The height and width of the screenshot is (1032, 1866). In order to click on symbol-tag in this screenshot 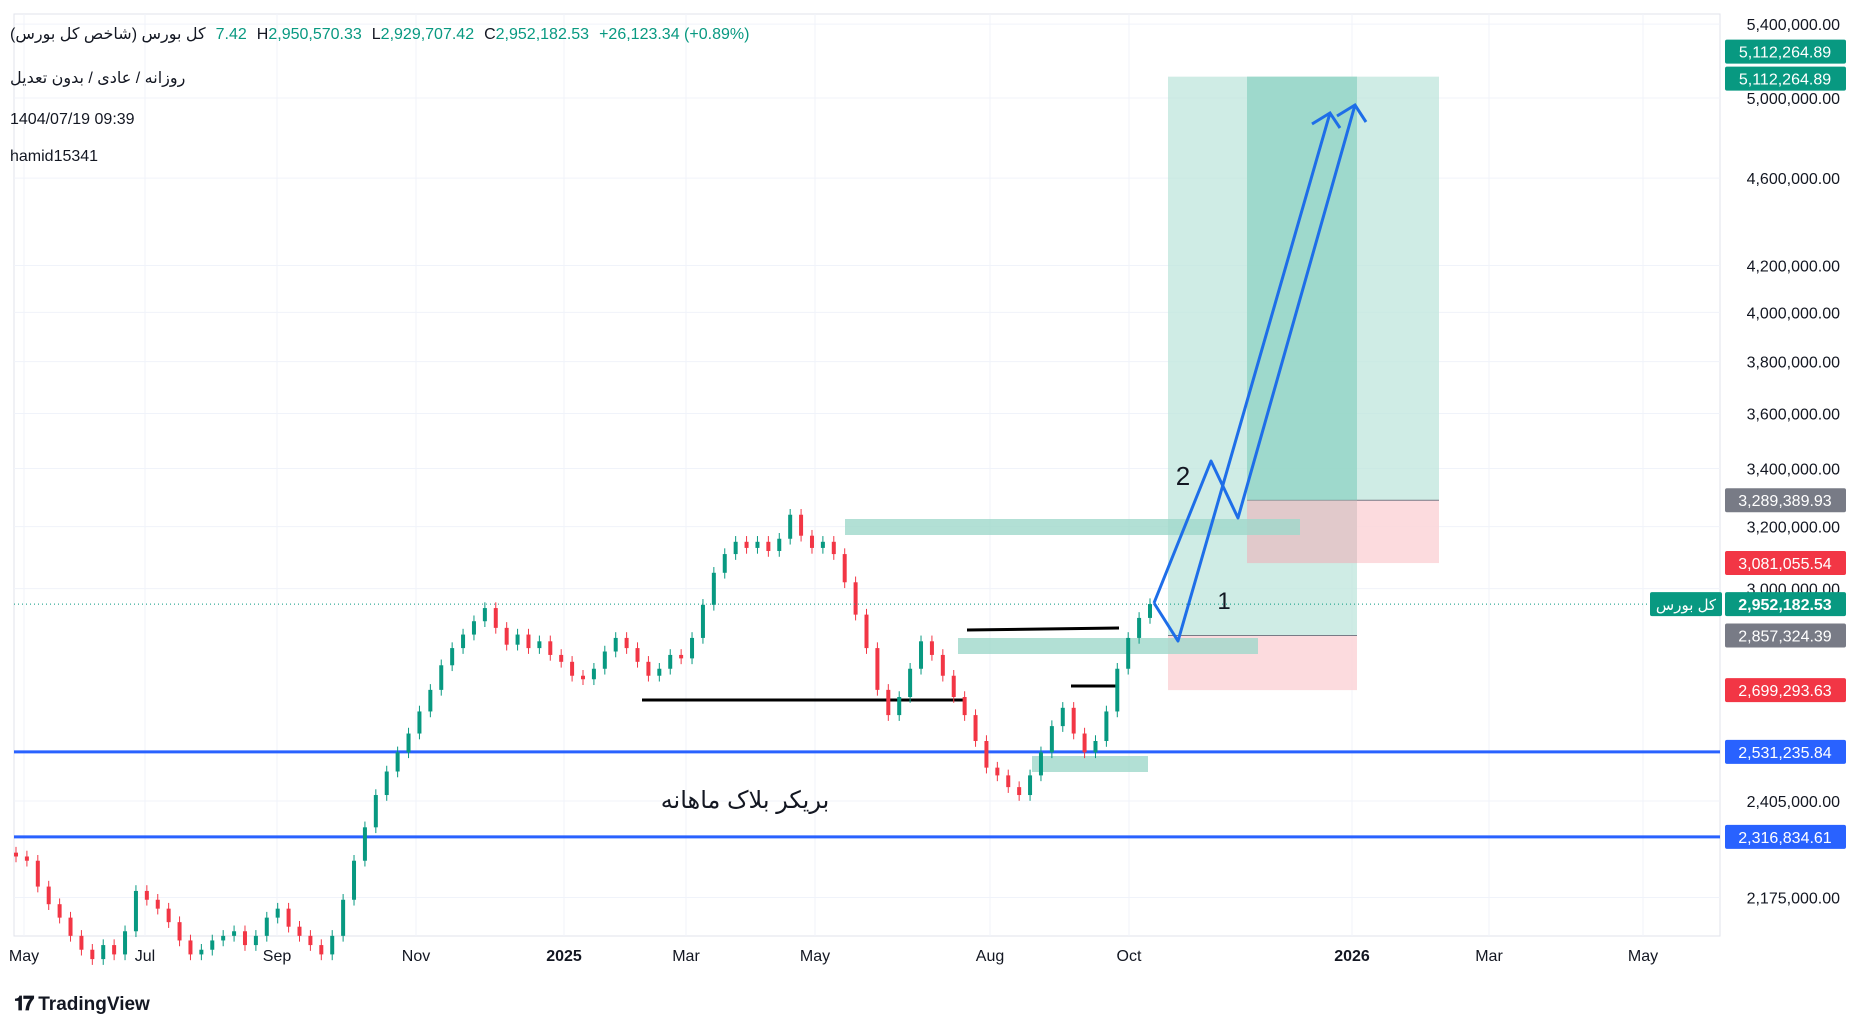, I will do `click(1686, 604)`.